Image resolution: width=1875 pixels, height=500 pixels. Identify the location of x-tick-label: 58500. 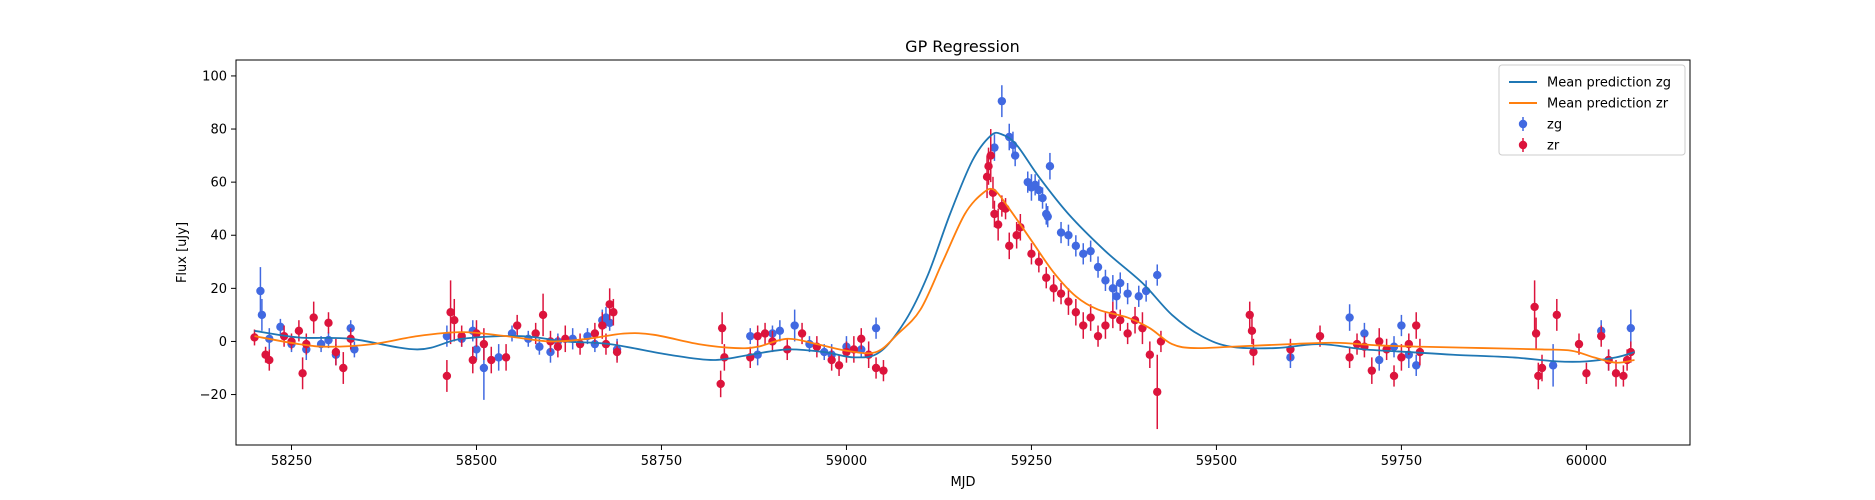
(476, 461).